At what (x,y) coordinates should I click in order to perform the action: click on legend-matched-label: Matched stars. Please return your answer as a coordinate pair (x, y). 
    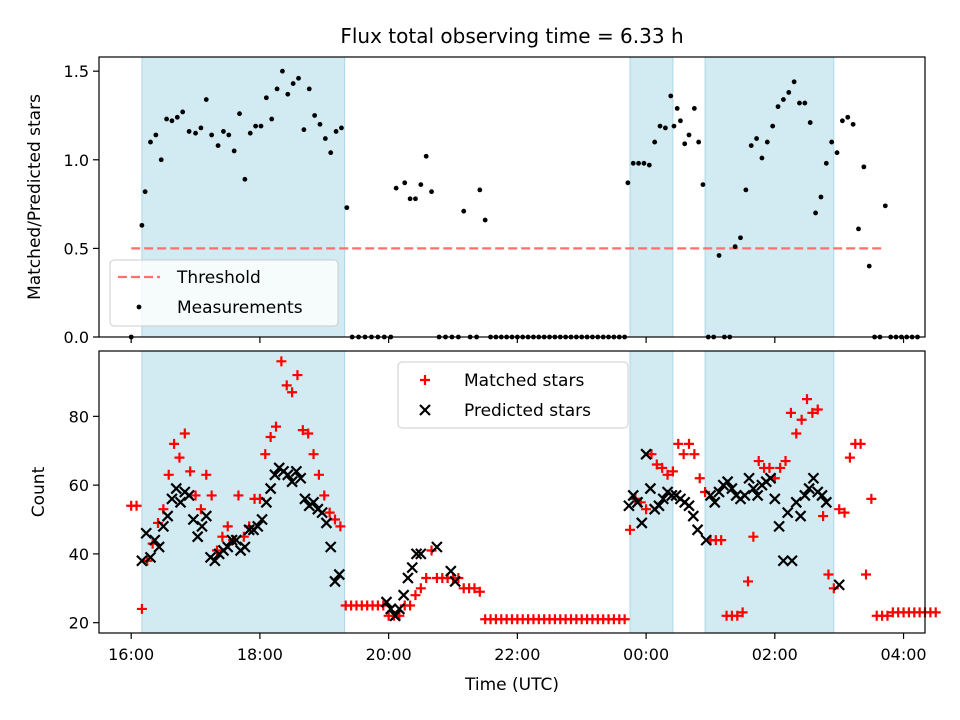
    Looking at the image, I should click on (524, 381).